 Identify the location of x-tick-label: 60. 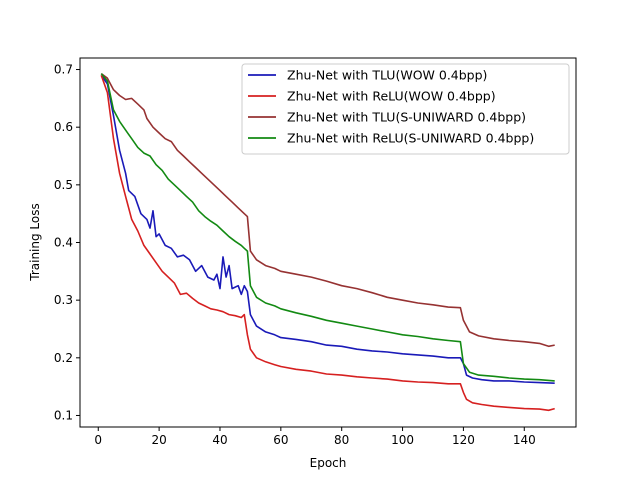
(280, 440).